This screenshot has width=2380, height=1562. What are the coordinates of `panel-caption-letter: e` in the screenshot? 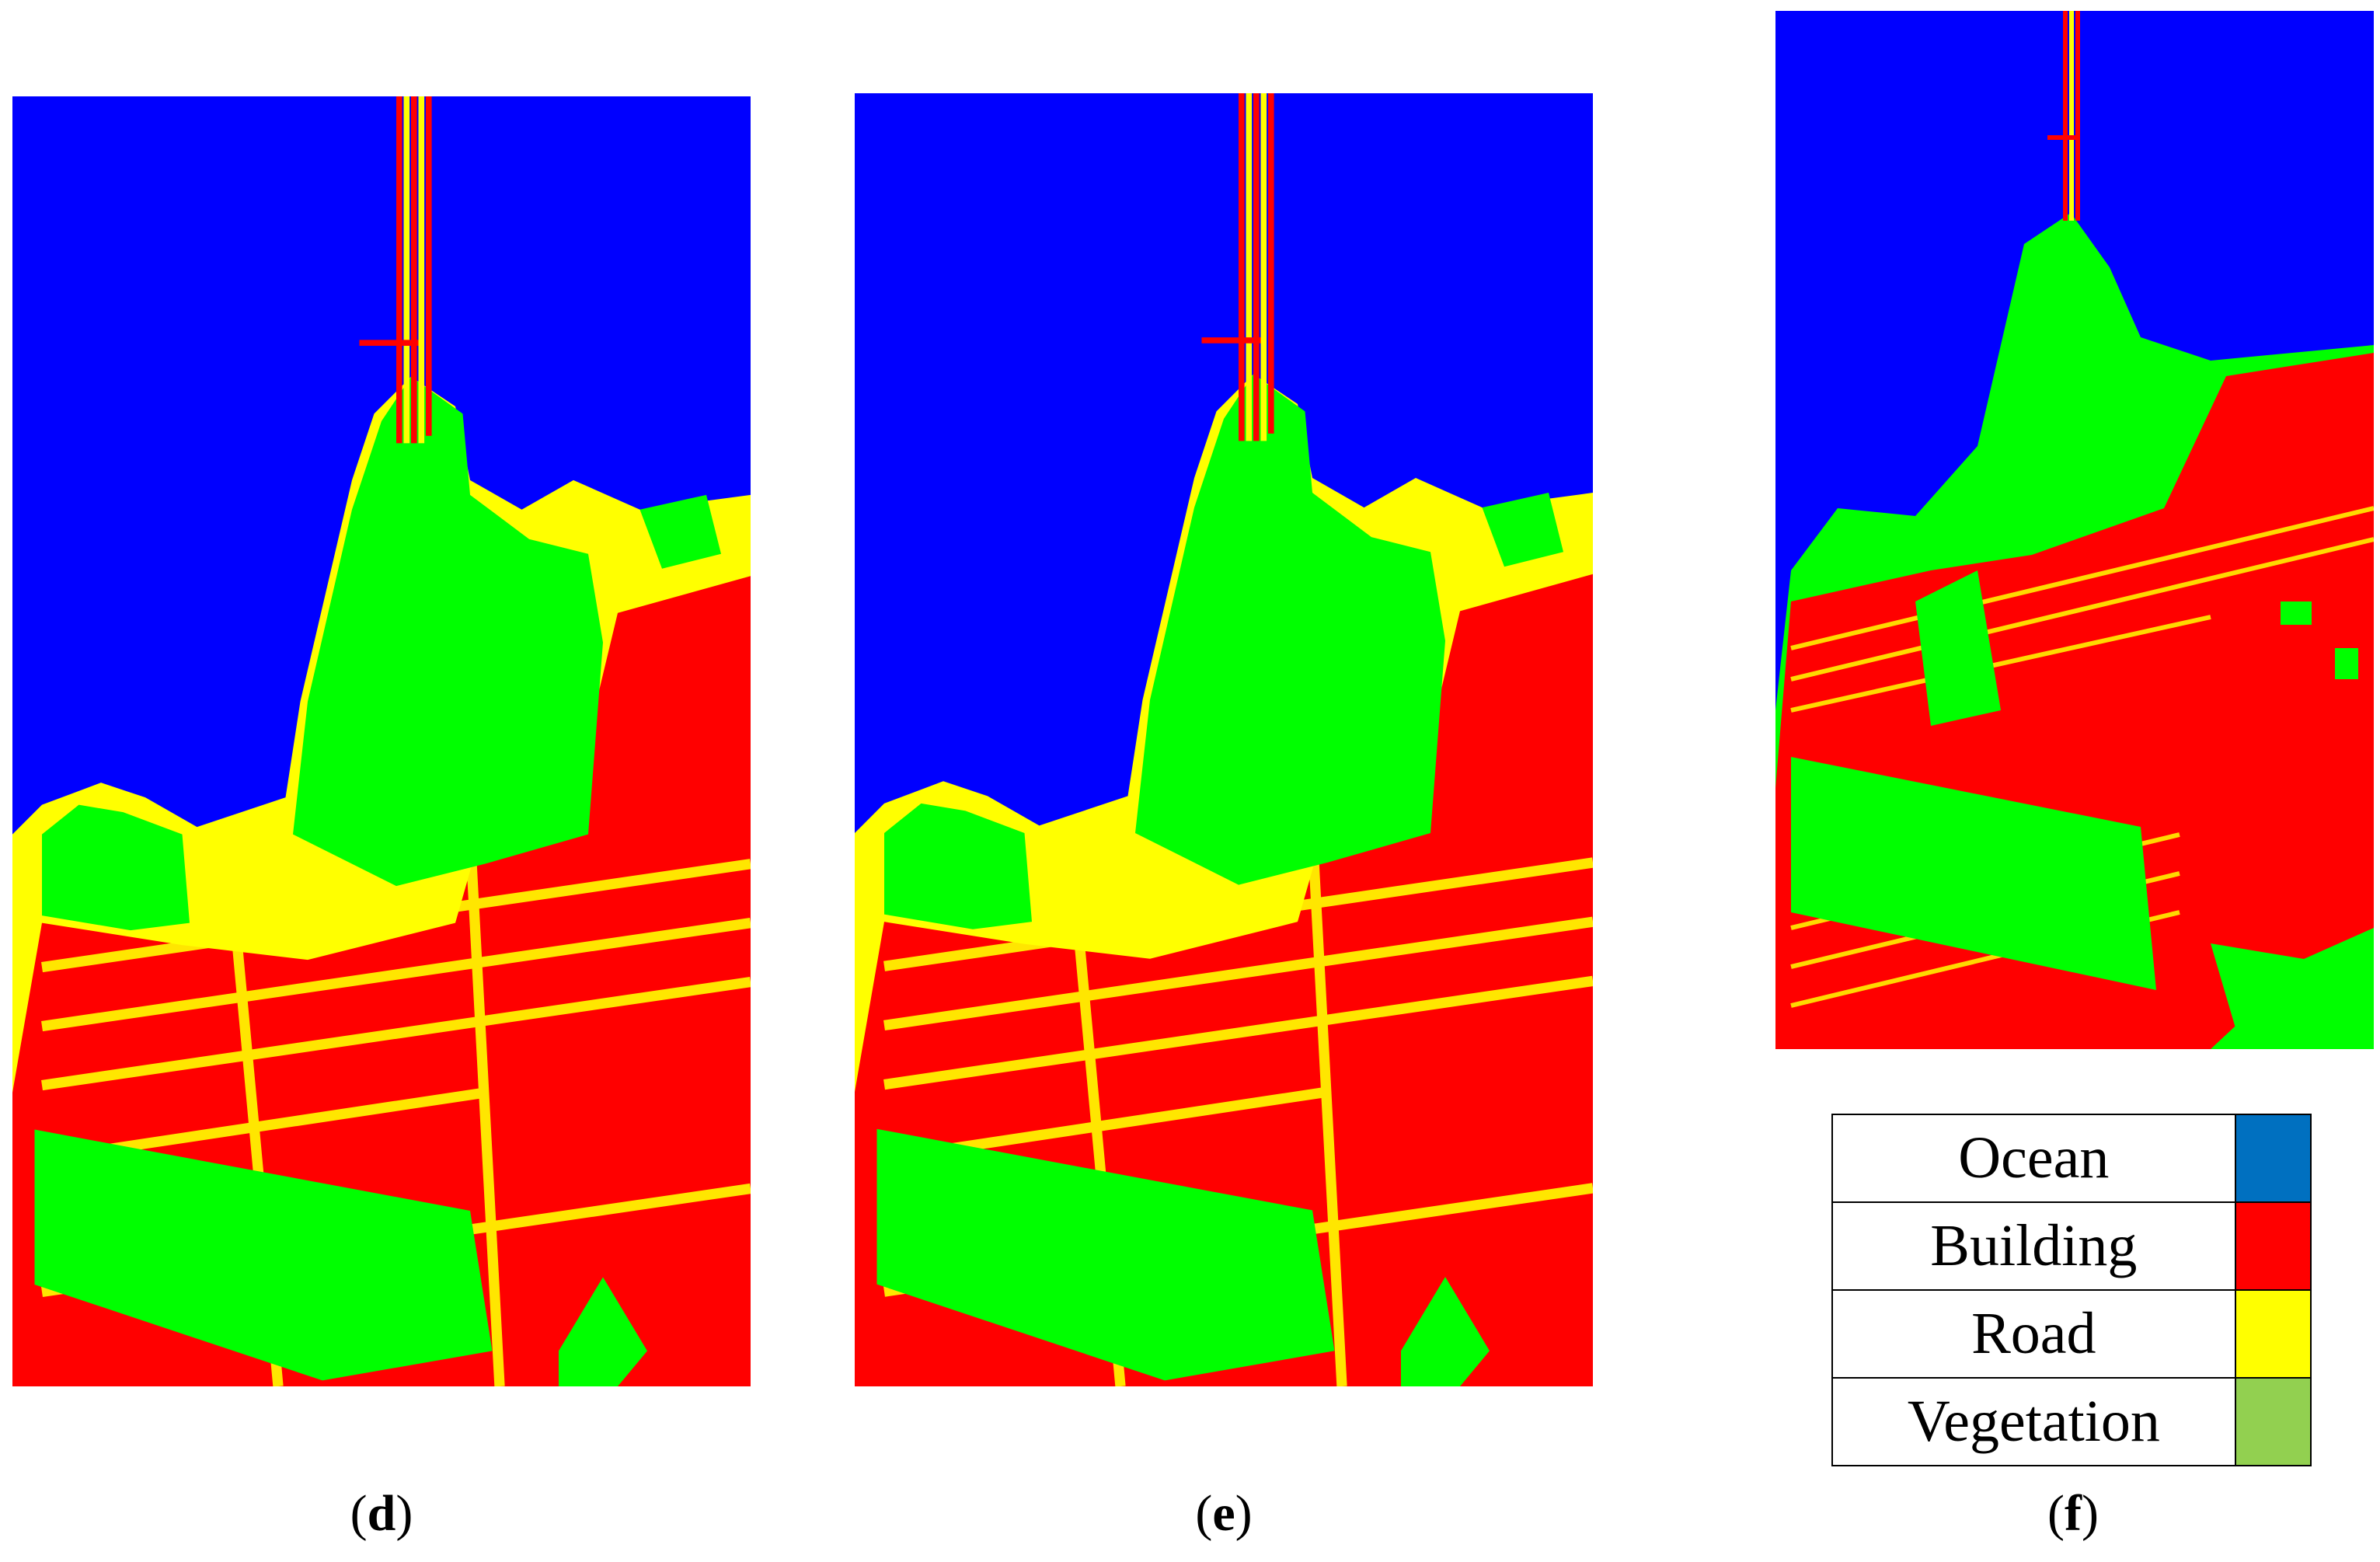 It's located at (1224, 1513).